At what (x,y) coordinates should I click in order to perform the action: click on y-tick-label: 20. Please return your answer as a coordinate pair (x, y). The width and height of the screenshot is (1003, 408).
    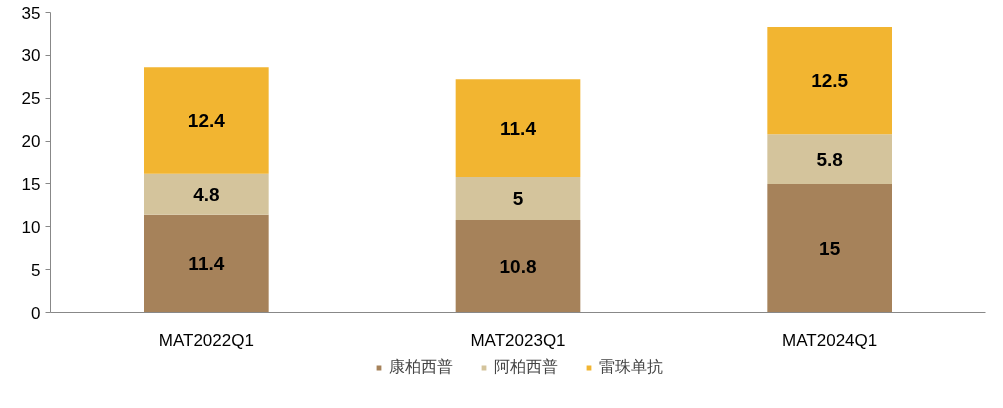
    Looking at the image, I should click on (31, 142).